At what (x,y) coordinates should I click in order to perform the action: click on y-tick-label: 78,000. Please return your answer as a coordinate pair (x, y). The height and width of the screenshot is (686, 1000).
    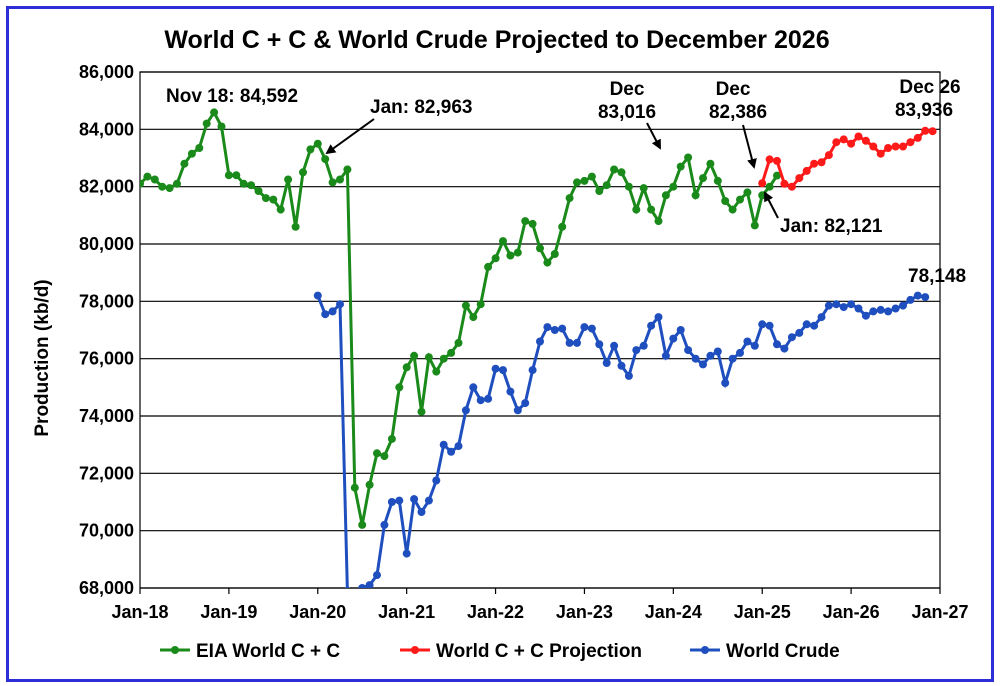
    Looking at the image, I should click on (106, 301).